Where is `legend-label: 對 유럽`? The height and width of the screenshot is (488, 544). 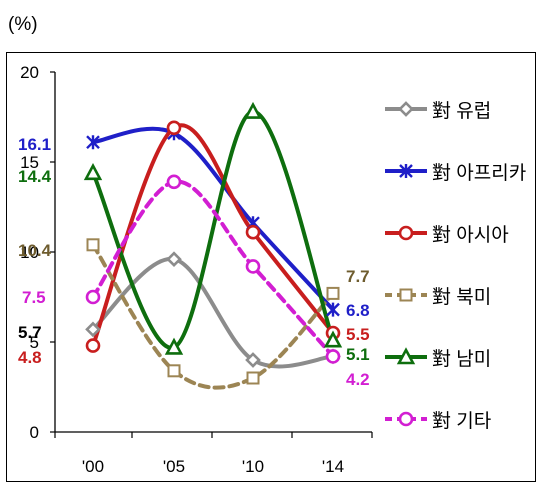
legend-label: 對 유럽 is located at coordinates (462, 111).